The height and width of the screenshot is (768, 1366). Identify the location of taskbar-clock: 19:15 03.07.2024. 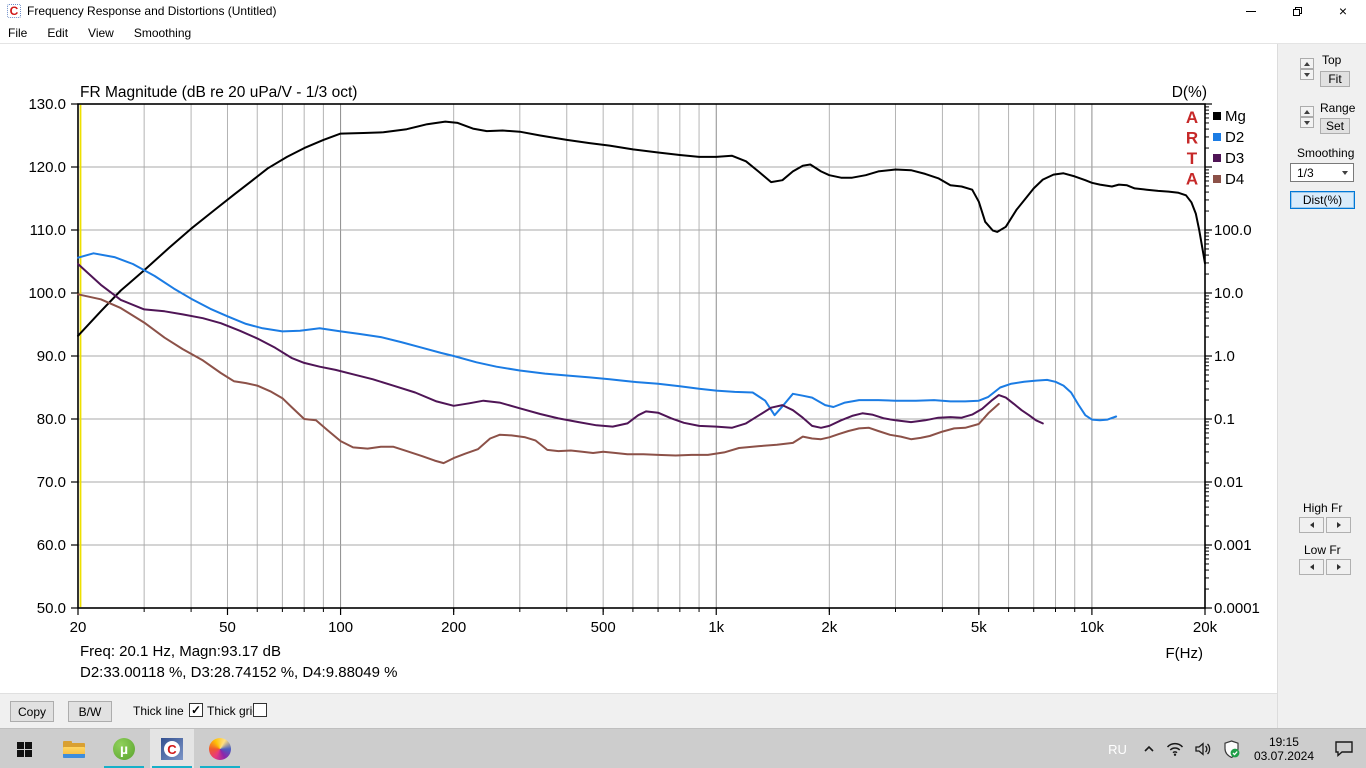
(1284, 749).